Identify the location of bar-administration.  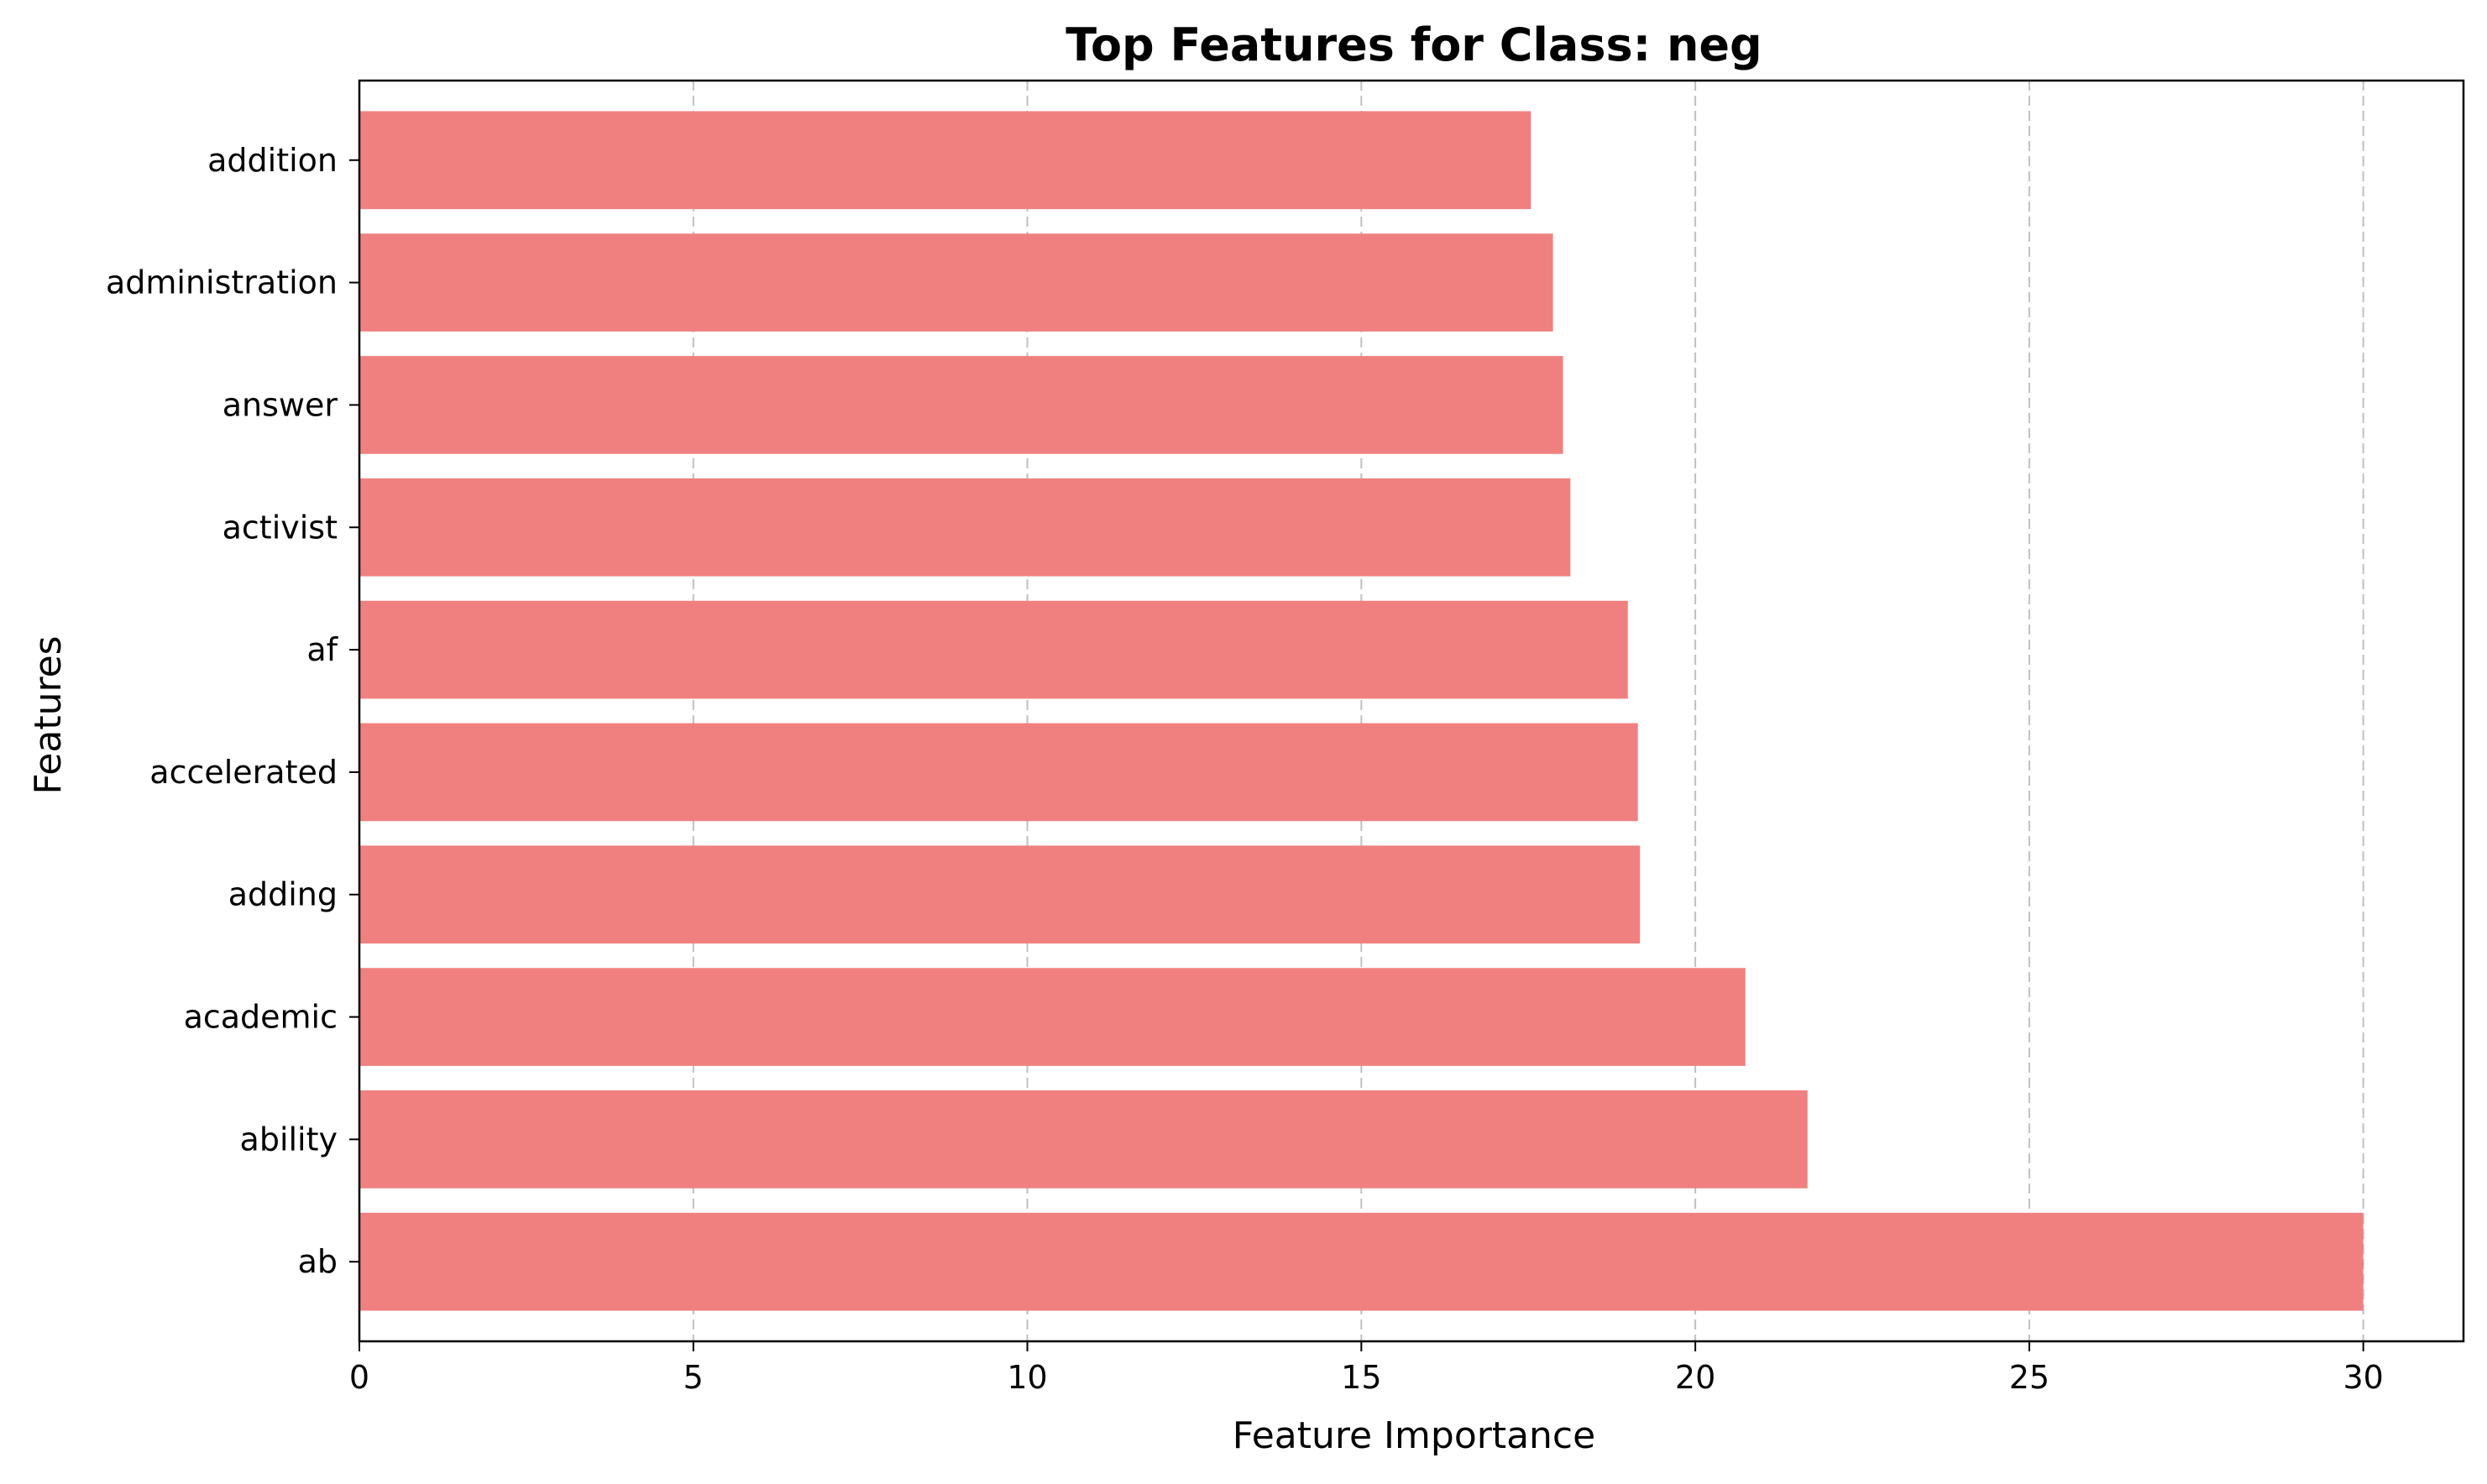
(956, 282).